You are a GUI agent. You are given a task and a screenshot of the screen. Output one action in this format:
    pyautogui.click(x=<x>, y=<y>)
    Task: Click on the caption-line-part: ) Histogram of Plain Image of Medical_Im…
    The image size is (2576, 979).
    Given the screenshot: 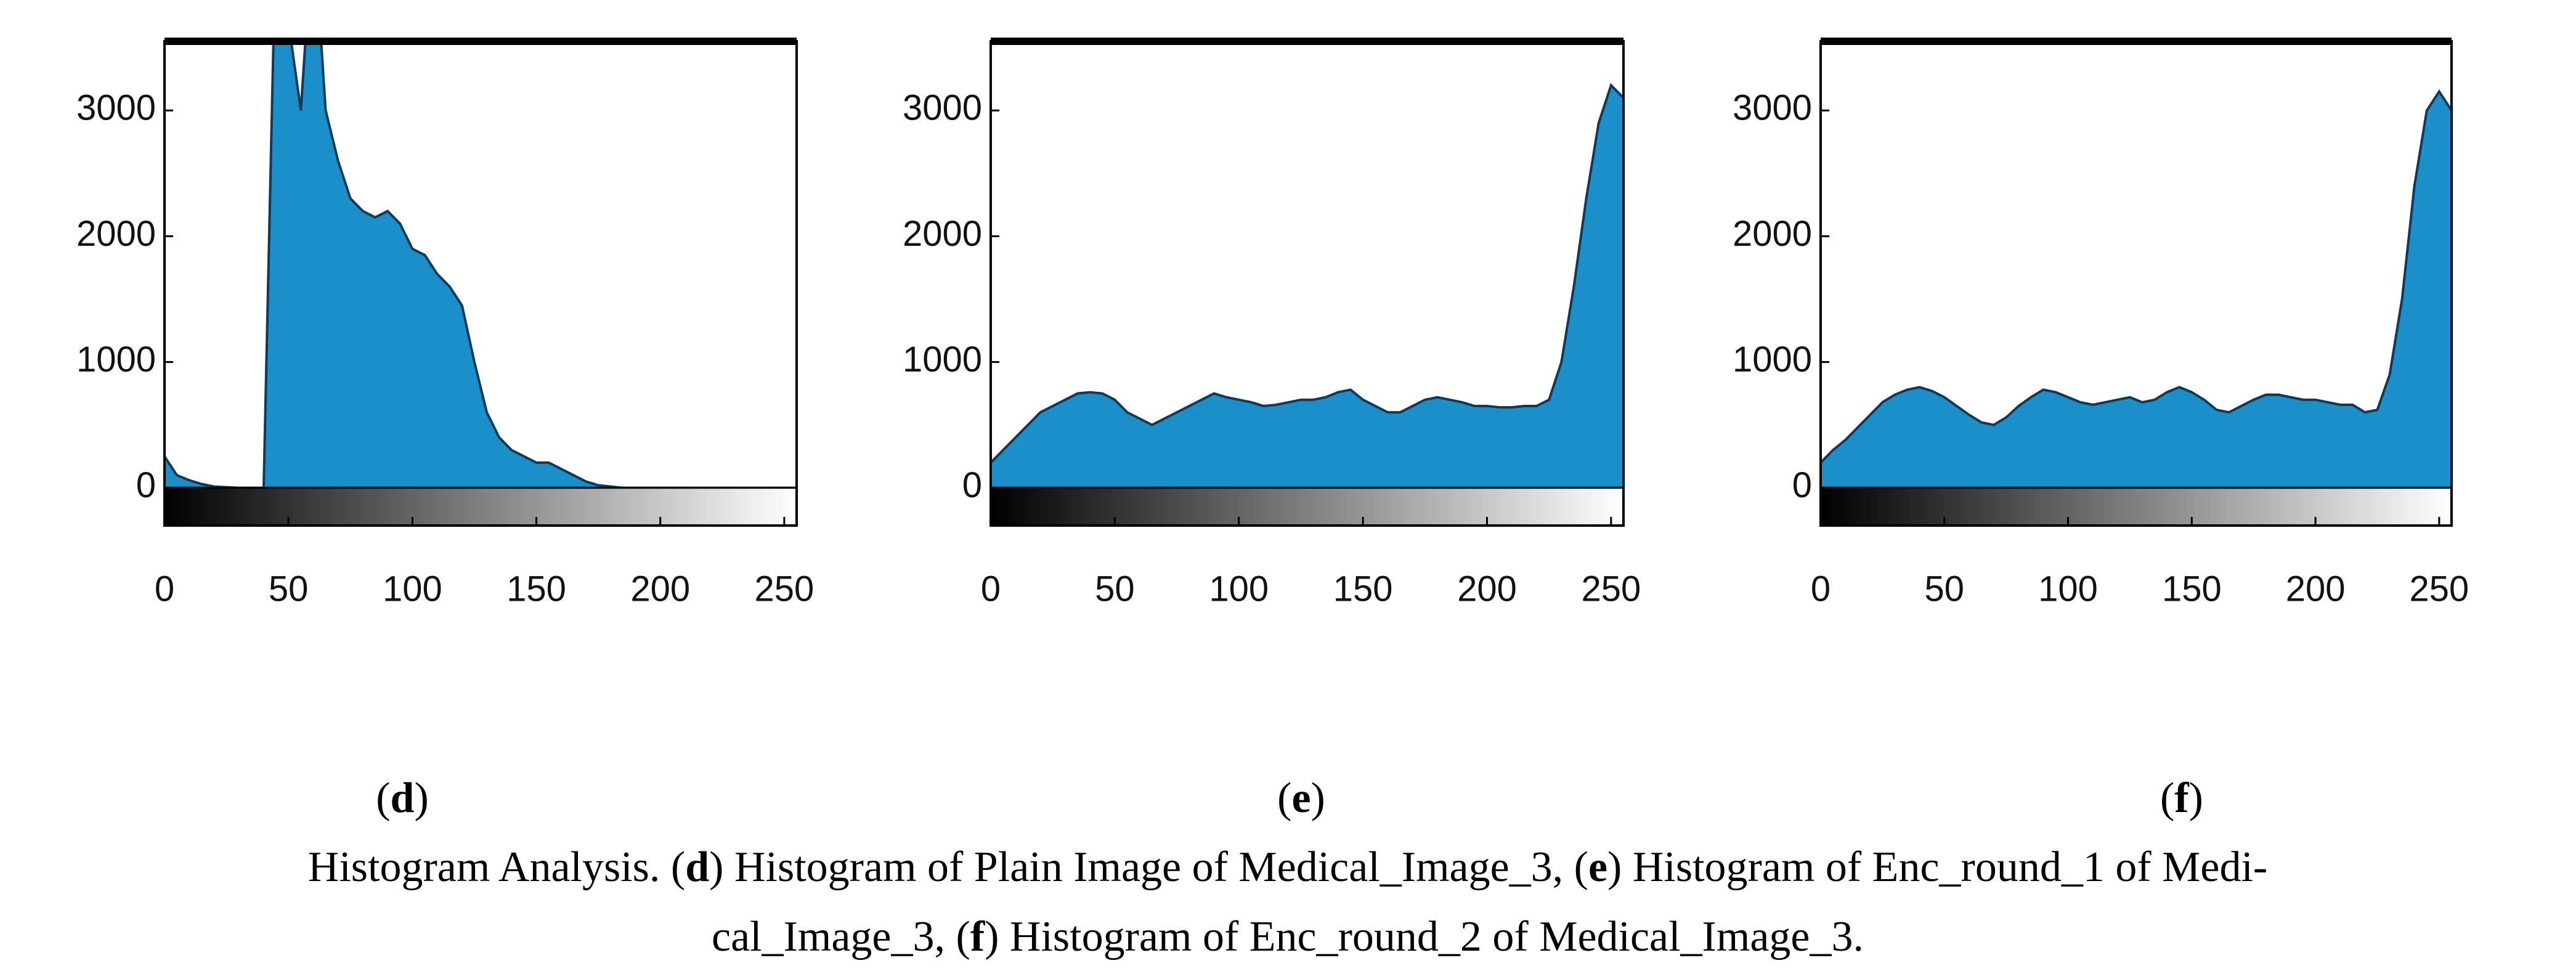 What is the action you would take?
    pyautogui.click(x=1148, y=867)
    